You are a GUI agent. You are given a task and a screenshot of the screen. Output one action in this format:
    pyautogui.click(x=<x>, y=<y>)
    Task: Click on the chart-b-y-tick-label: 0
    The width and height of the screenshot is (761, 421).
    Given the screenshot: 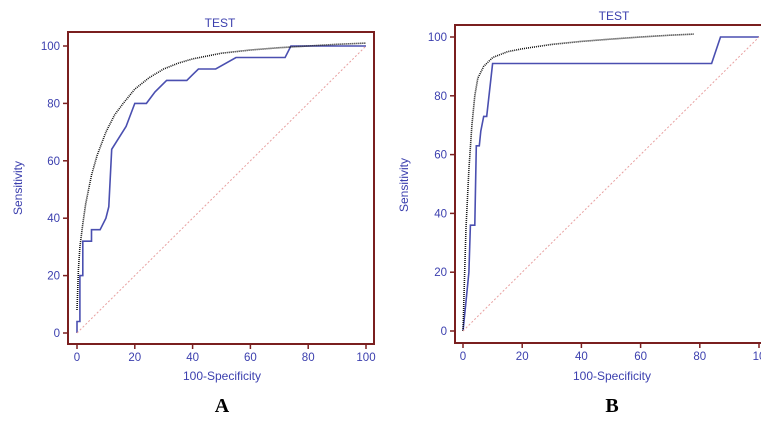 What is the action you would take?
    pyautogui.click(x=444, y=332)
    